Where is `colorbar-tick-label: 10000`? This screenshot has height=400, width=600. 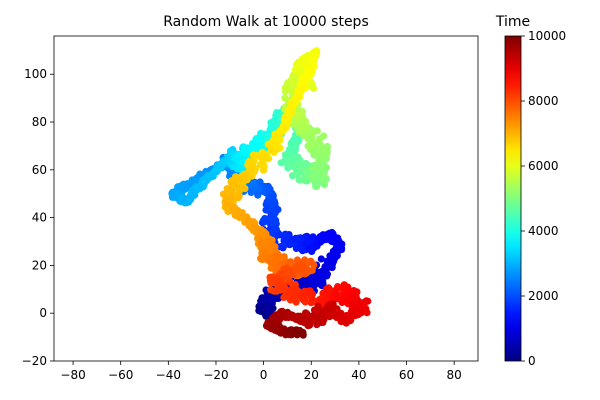 colorbar-tick-label: 10000 is located at coordinates (547, 36).